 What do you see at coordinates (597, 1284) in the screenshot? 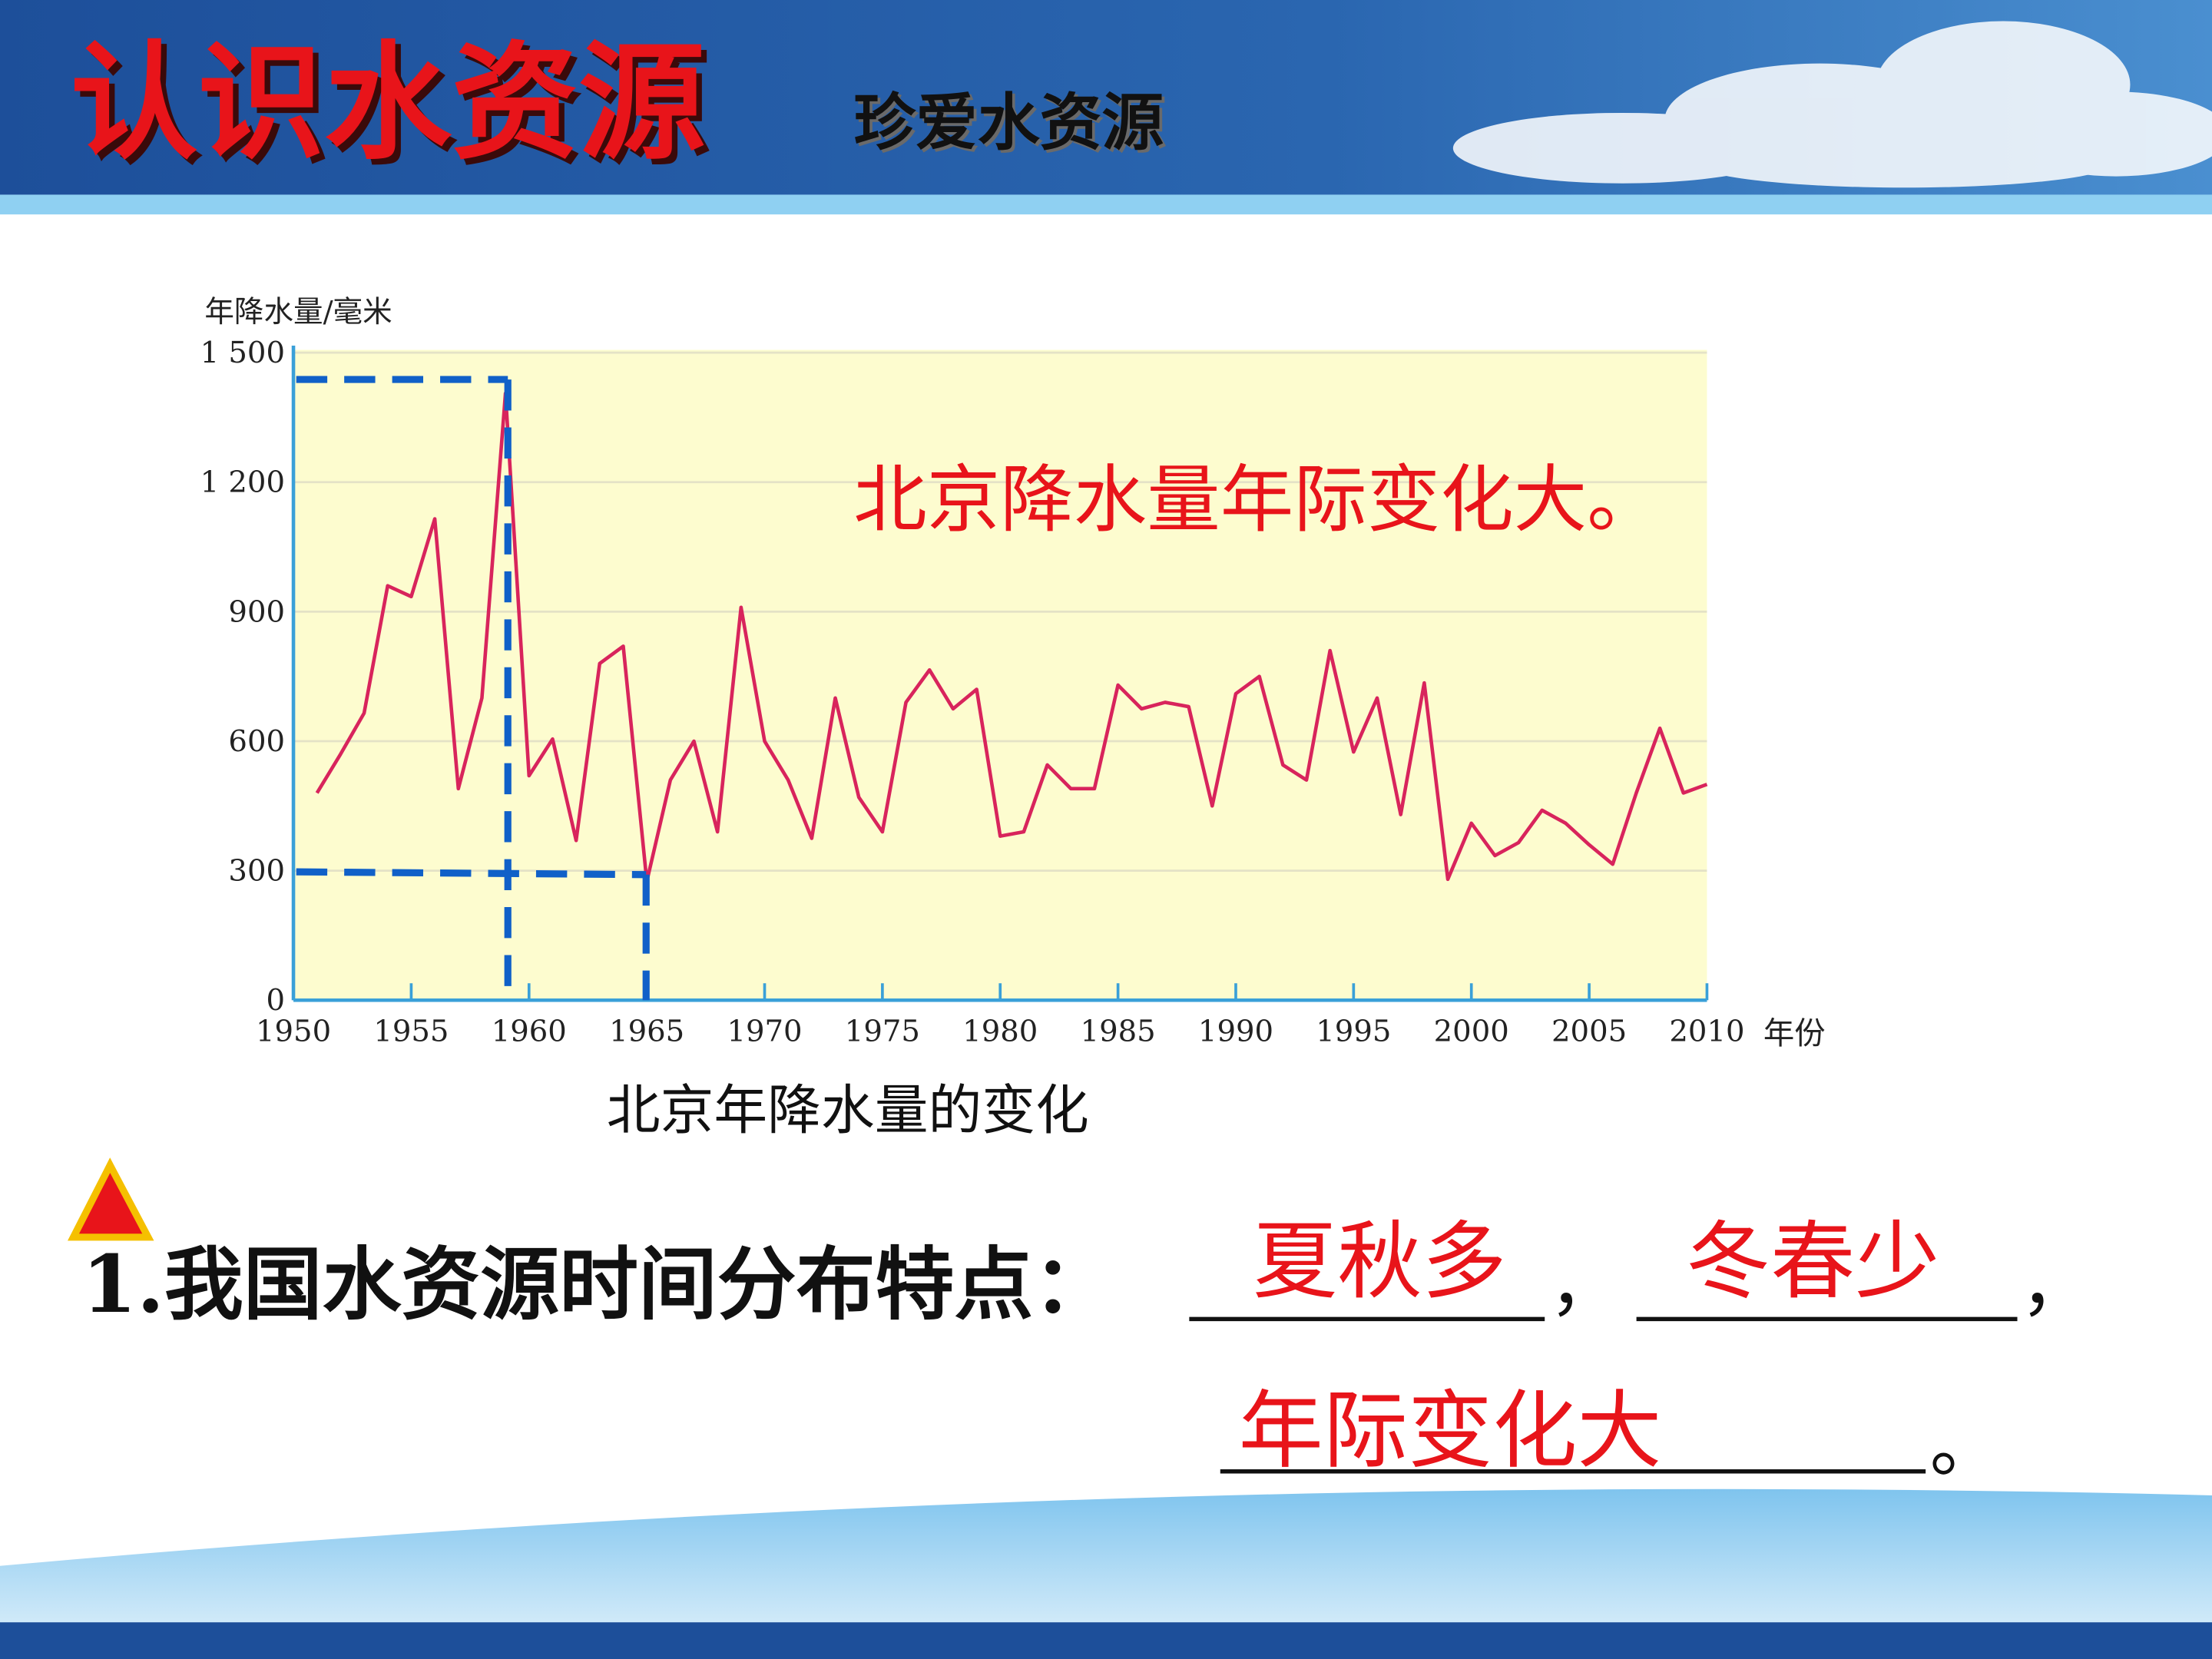
I see `question: 1.我国水资源时间分布特点：` at bounding box center [597, 1284].